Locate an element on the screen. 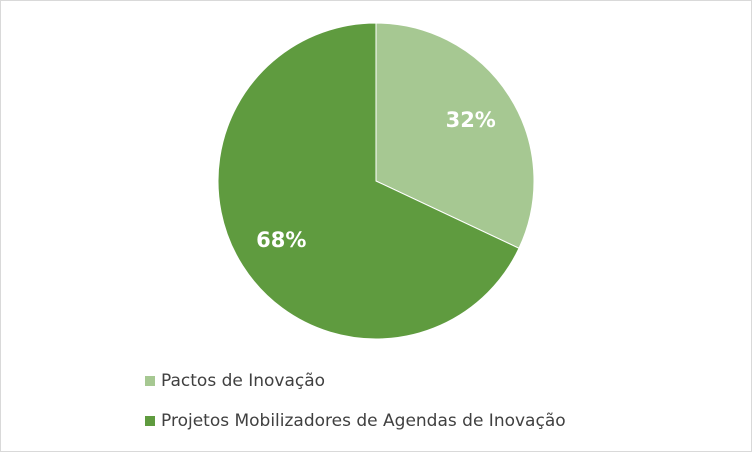 The width and height of the screenshot is (752, 452). data-label: 68% is located at coordinates (281, 240).